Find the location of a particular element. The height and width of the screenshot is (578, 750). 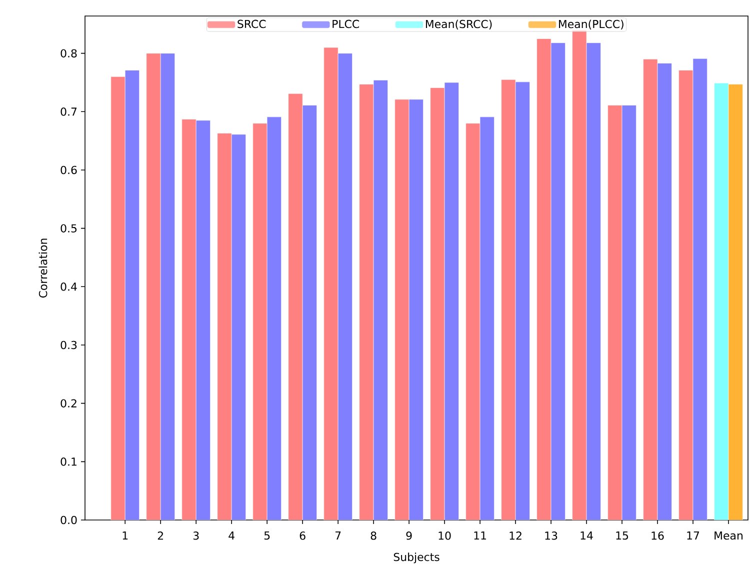

y-tick-label: 0.0 is located at coordinates (68, 520).